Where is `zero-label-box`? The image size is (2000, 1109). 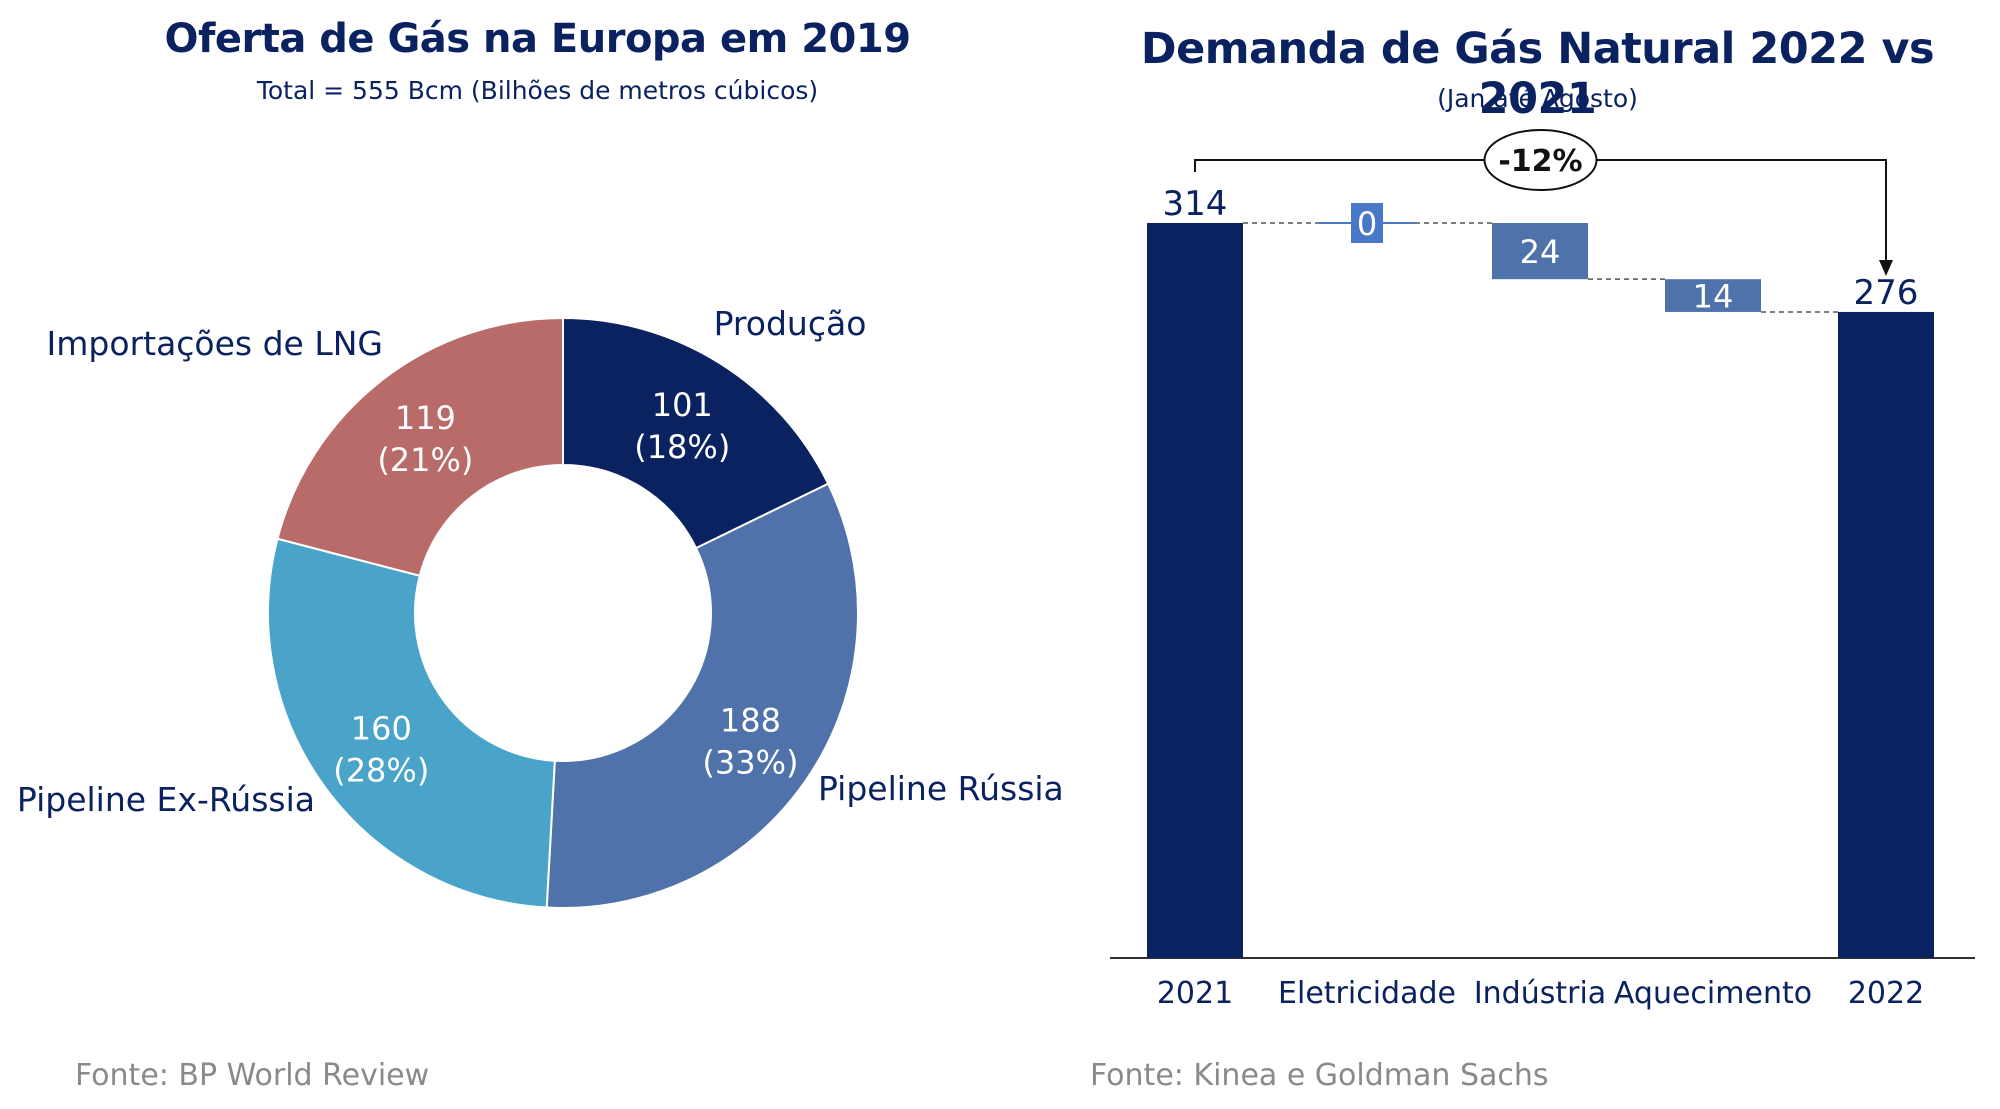
zero-label-box is located at coordinates (1367, 223).